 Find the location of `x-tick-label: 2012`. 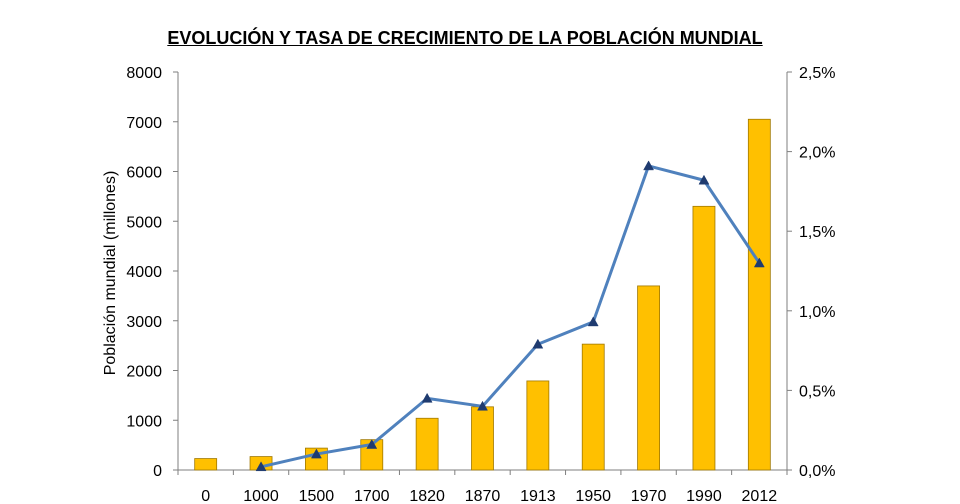

x-tick-label: 2012 is located at coordinates (760, 496).